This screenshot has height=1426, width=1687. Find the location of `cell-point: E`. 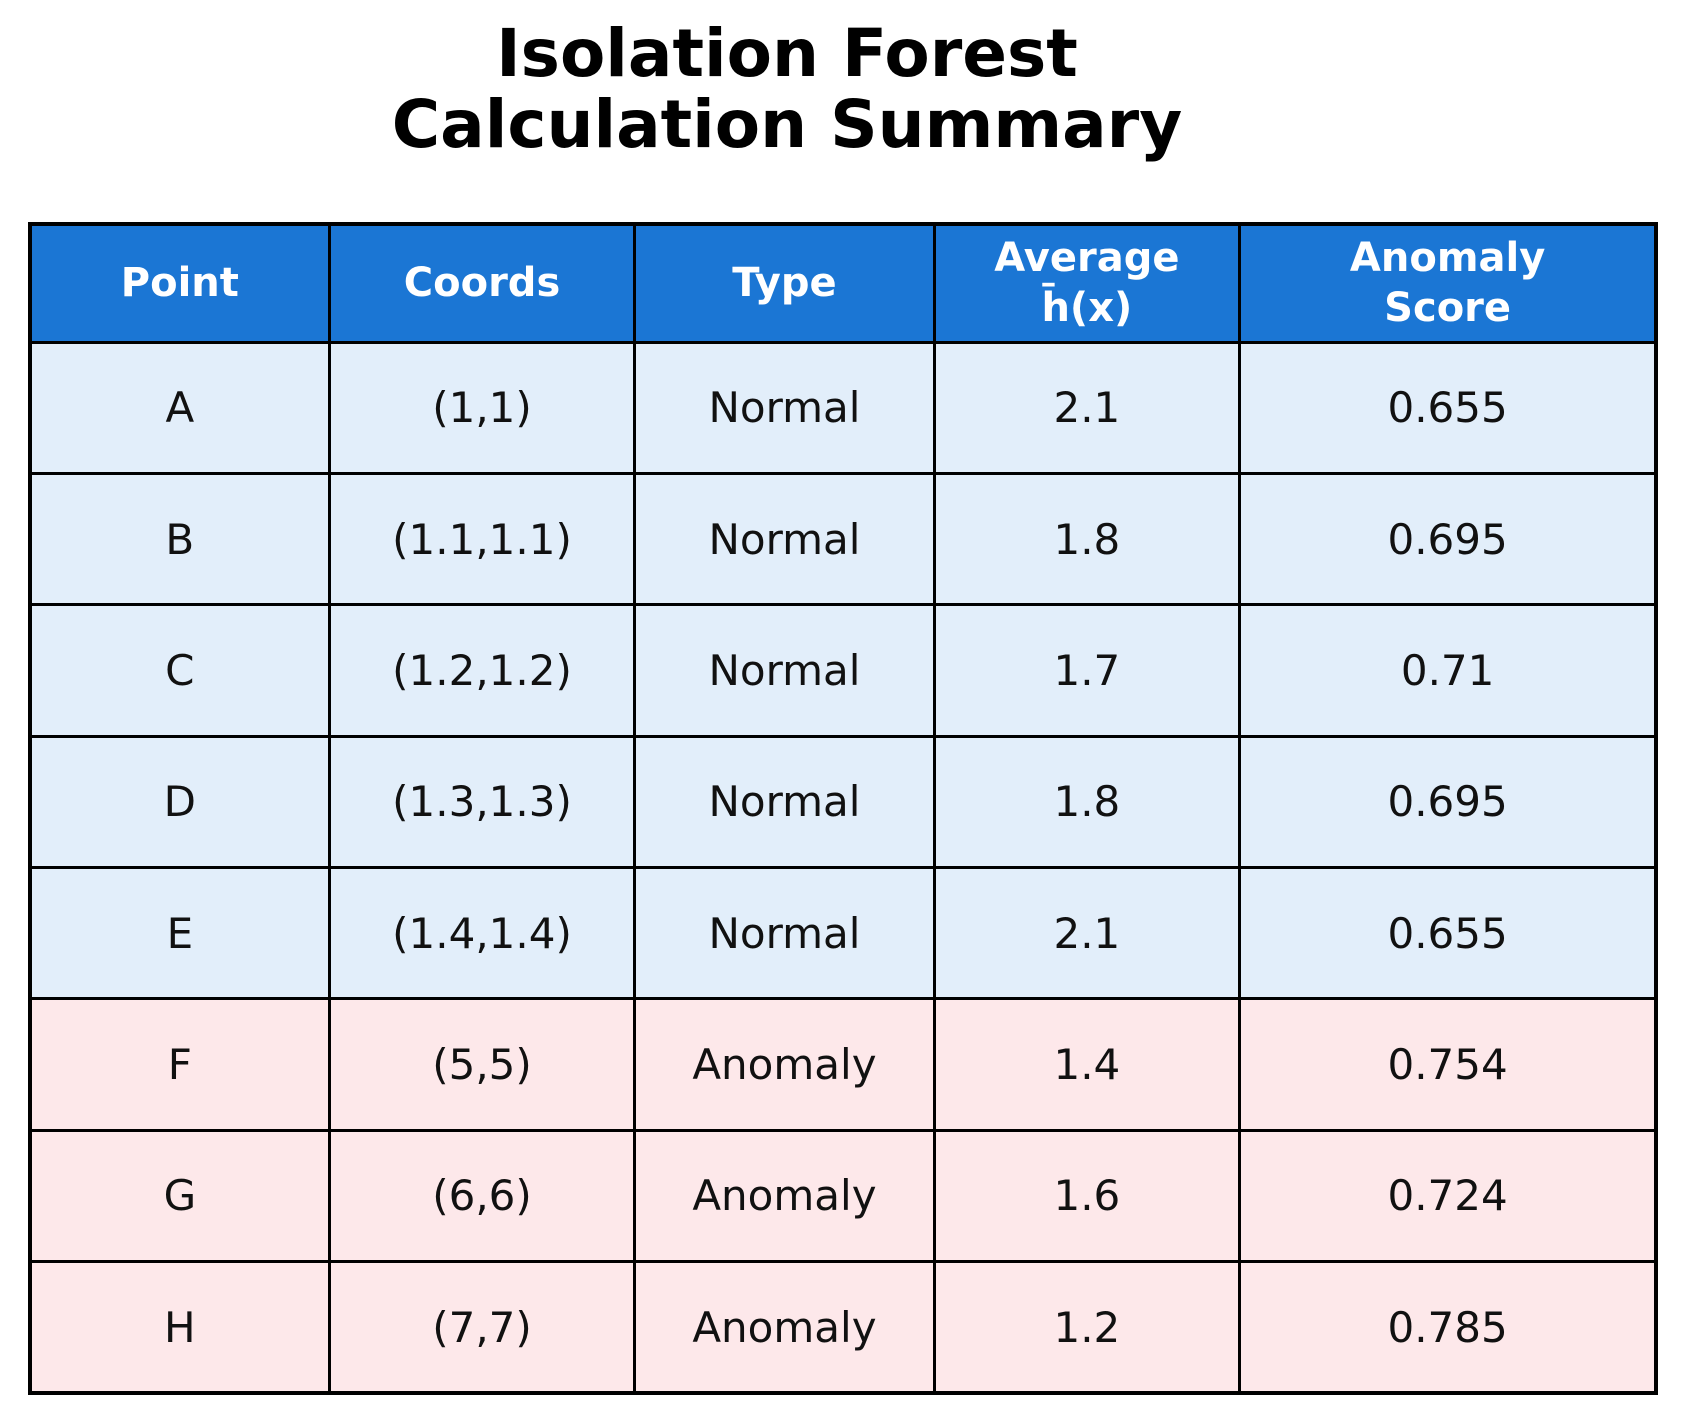

cell-point: E is located at coordinates (179, 933).